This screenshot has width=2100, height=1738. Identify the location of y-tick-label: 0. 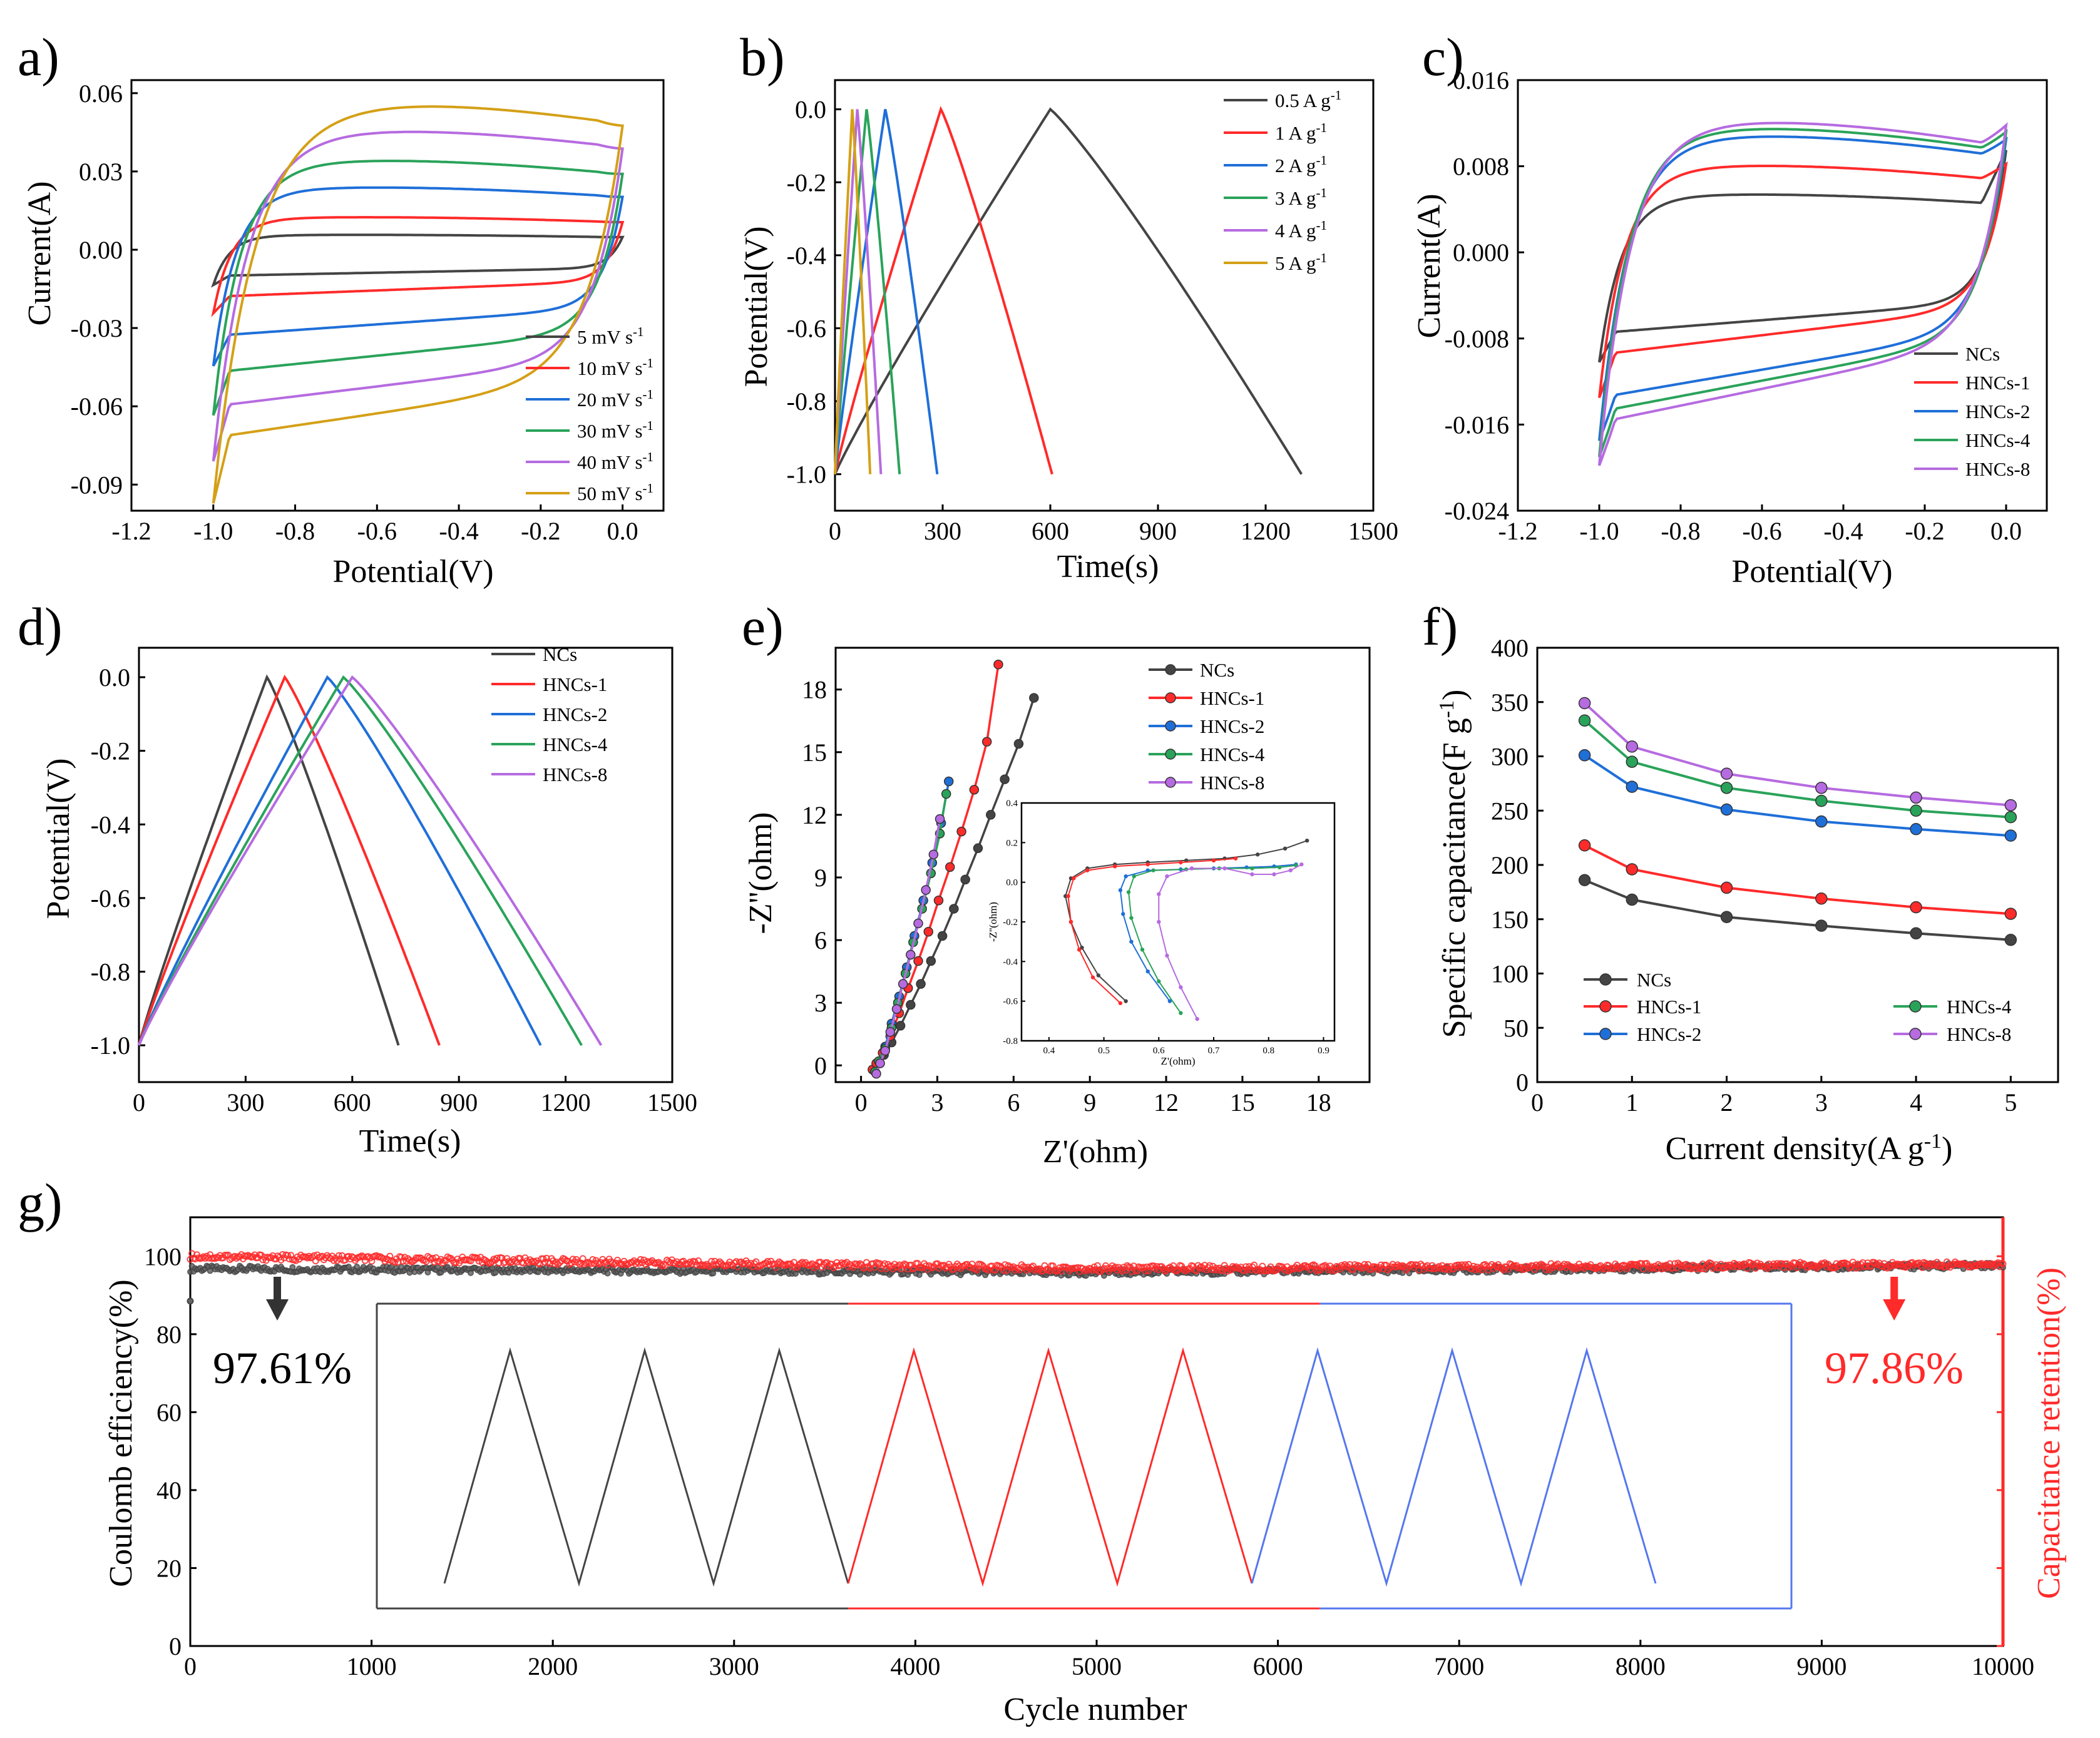
(821, 1065).